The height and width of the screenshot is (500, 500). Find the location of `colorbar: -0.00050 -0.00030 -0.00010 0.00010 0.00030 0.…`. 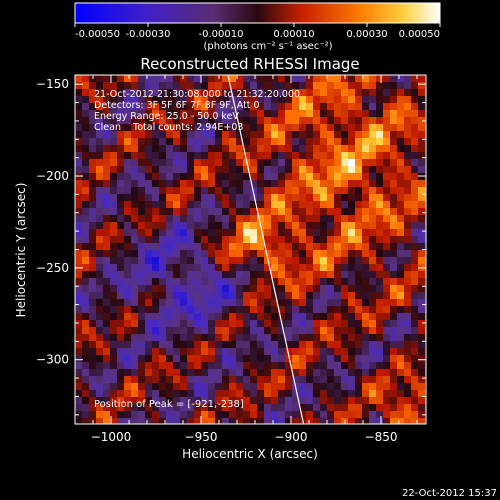

colorbar: -0.00050 -0.00030 -0.00010 0.00010 0.00030 0.… is located at coordinates (257, 27).